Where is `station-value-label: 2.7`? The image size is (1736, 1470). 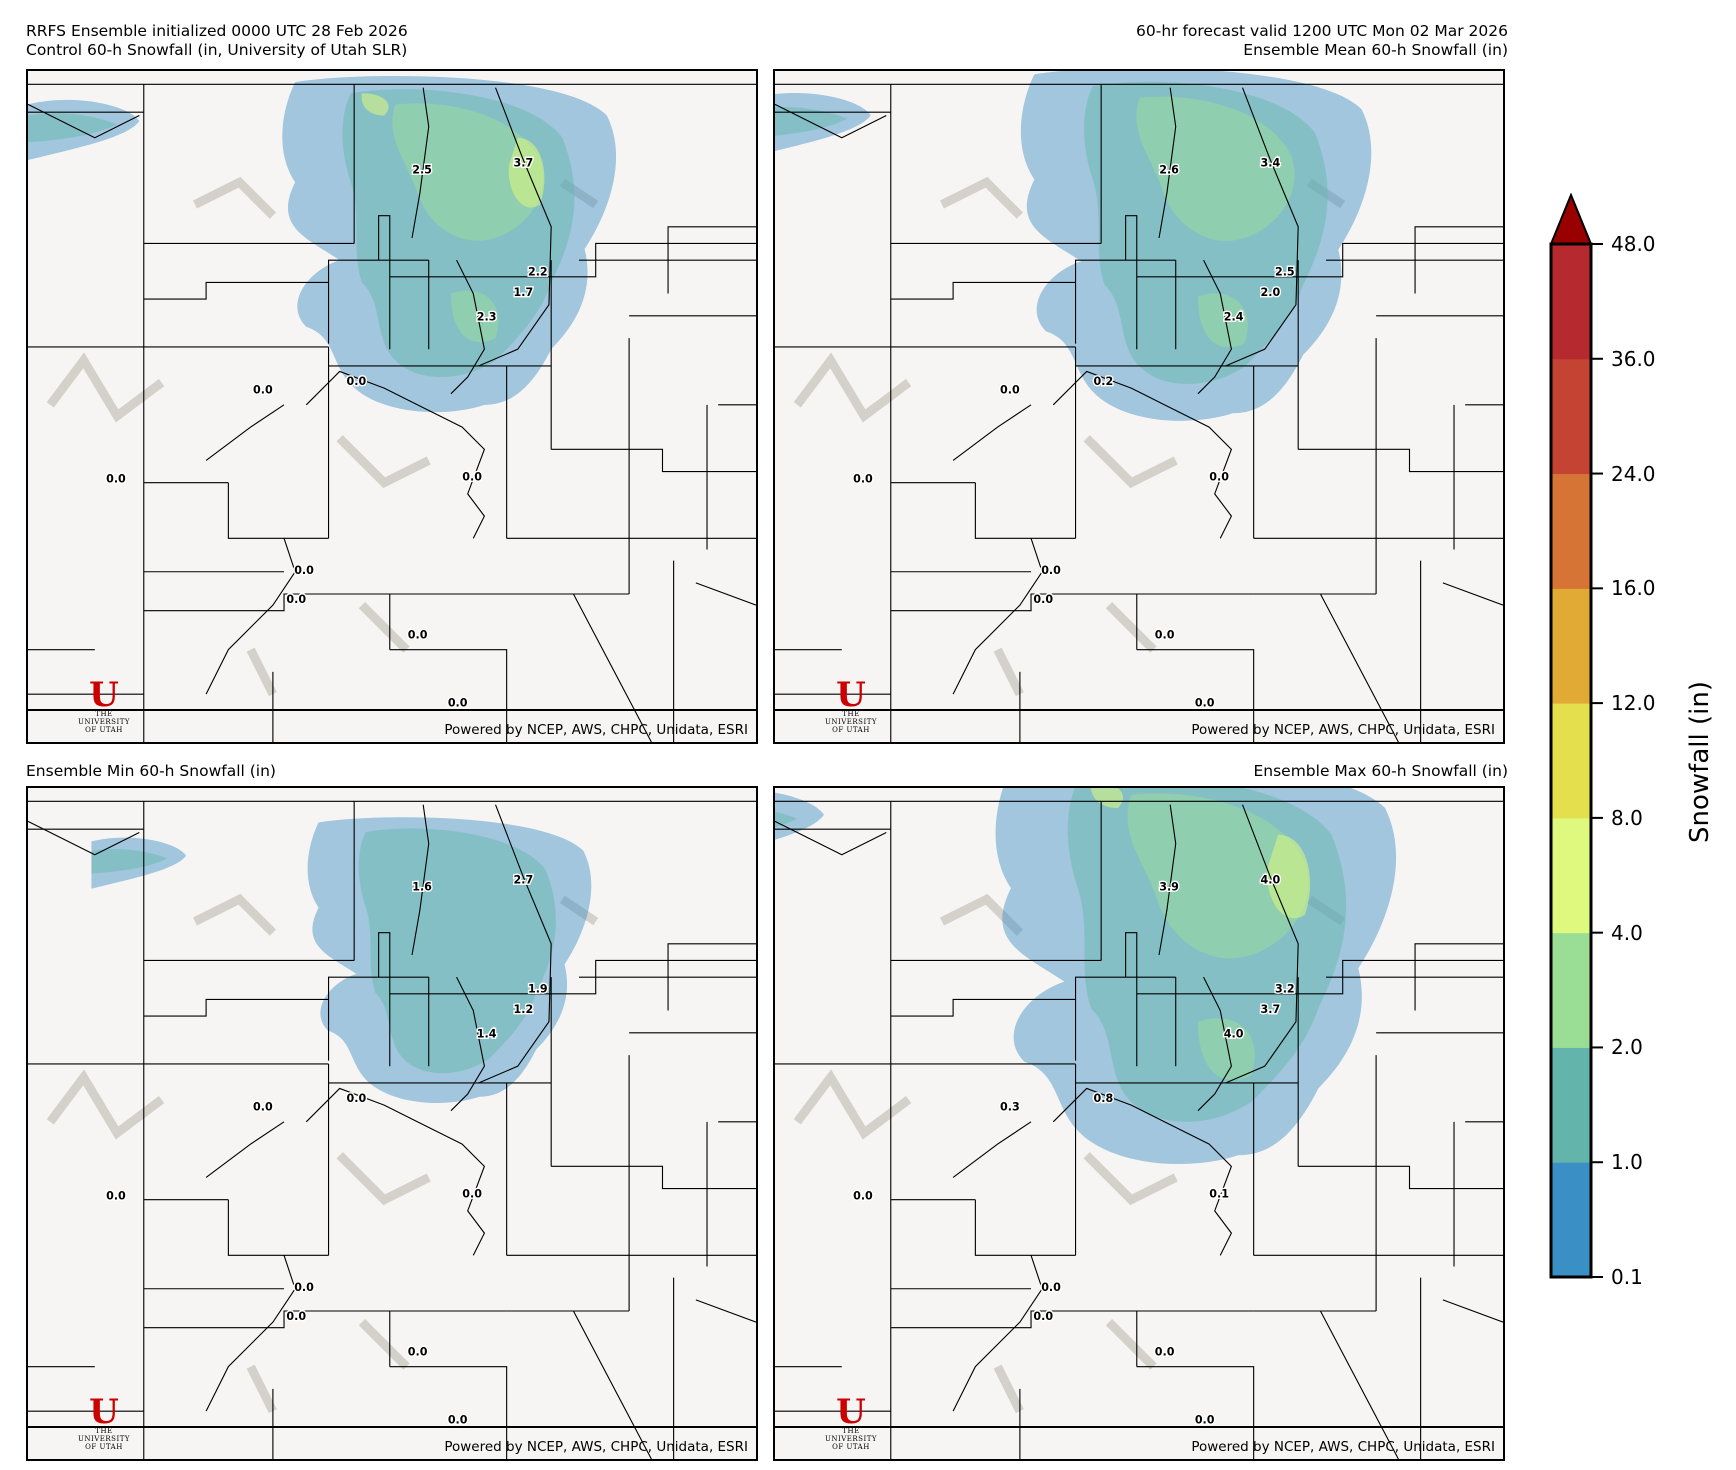 station-value-label: 2.7 is located at coordinates (524, 880).